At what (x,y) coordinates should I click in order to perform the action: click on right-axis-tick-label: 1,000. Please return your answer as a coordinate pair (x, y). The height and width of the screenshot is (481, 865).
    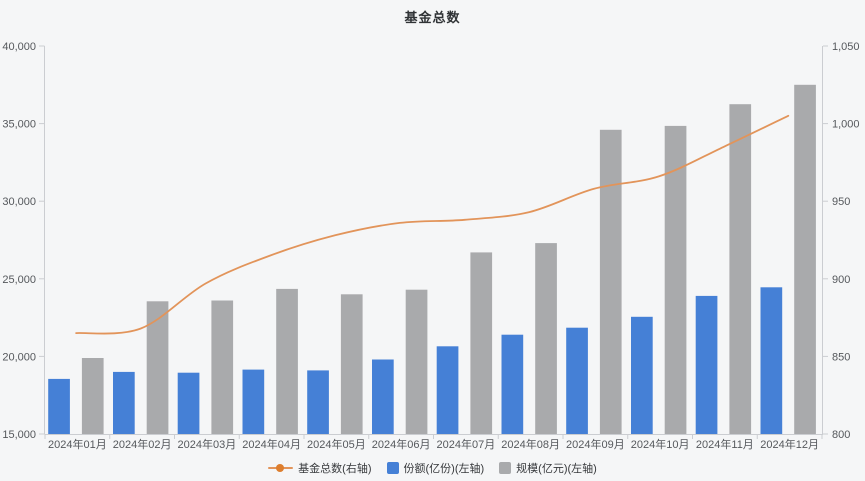
    Looking at the image, I should click on (846, 125).